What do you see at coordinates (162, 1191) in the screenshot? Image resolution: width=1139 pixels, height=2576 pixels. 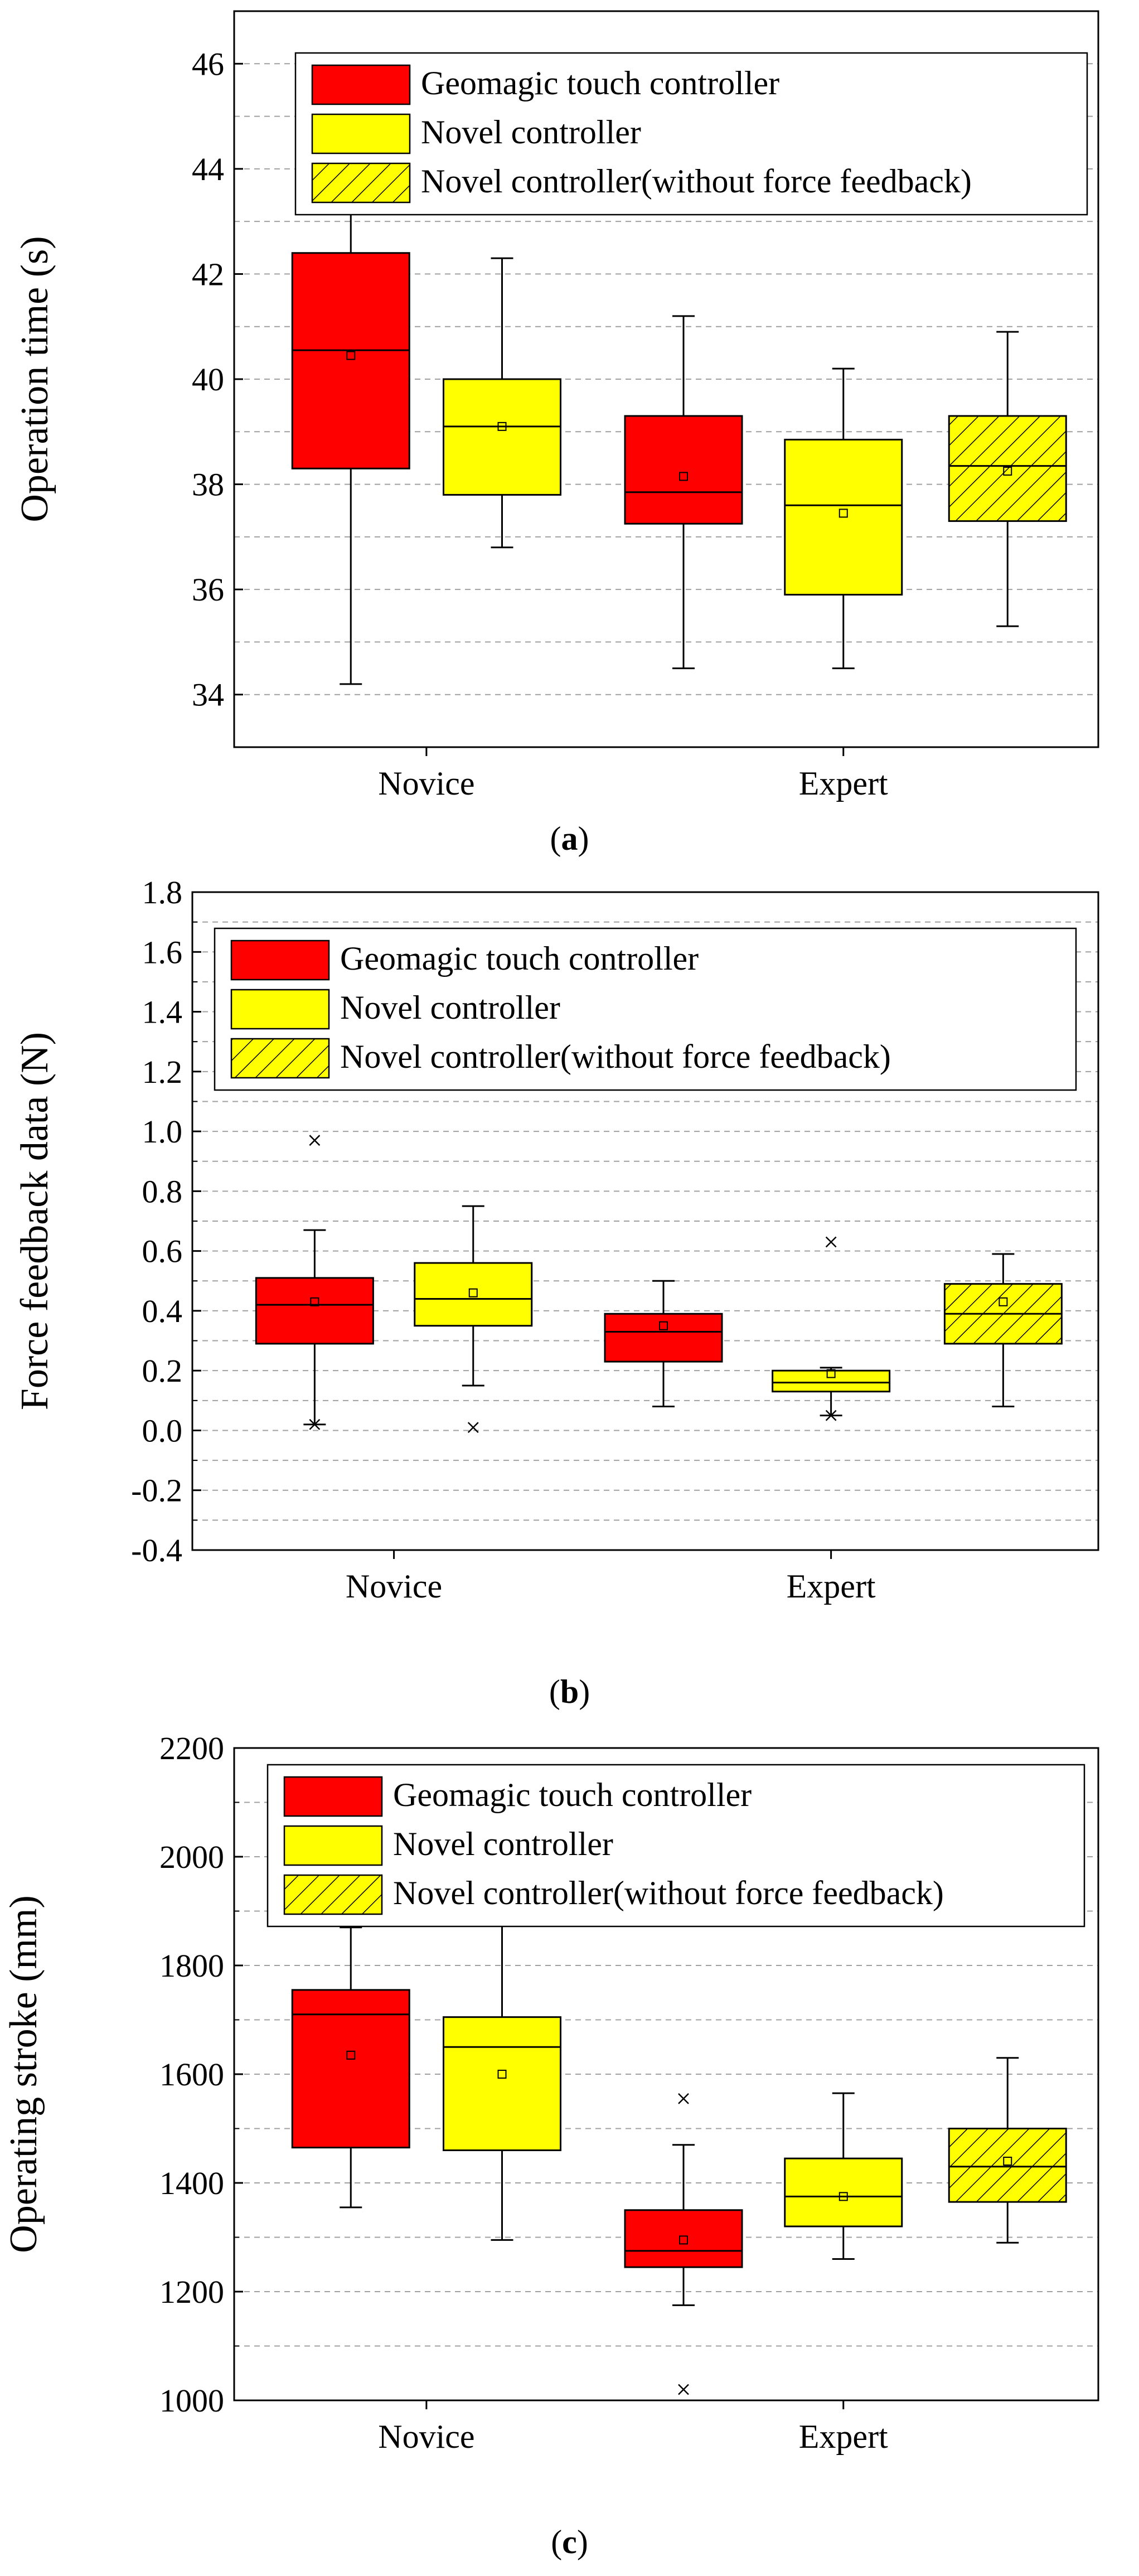 I see `y-tick-label: 0.8` at bounding box center [162, 1191].